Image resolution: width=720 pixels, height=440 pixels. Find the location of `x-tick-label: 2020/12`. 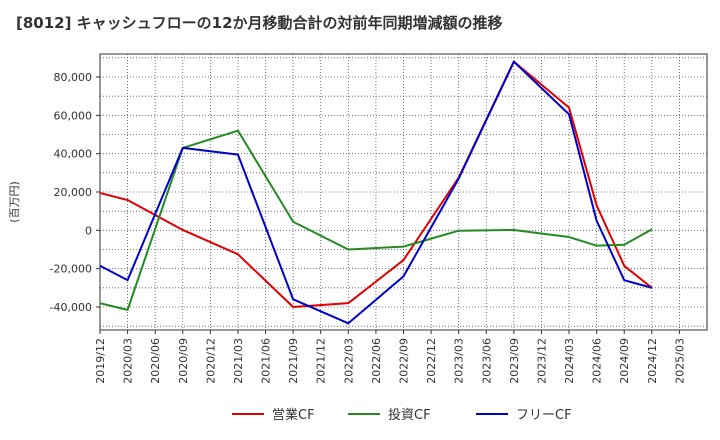

x-tick-label: 2020/12 is located at coordinates (210, 361).